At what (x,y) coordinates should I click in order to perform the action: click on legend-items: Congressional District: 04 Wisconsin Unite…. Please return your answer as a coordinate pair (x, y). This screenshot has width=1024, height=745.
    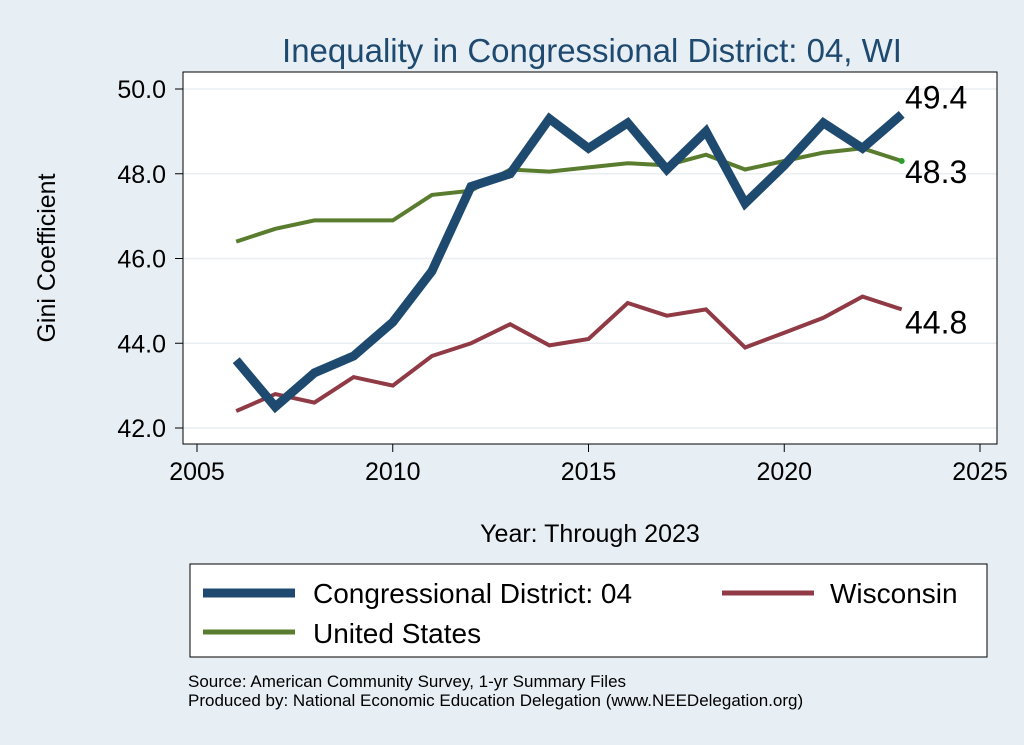
    Looking at the image, I should click on (580, 613).